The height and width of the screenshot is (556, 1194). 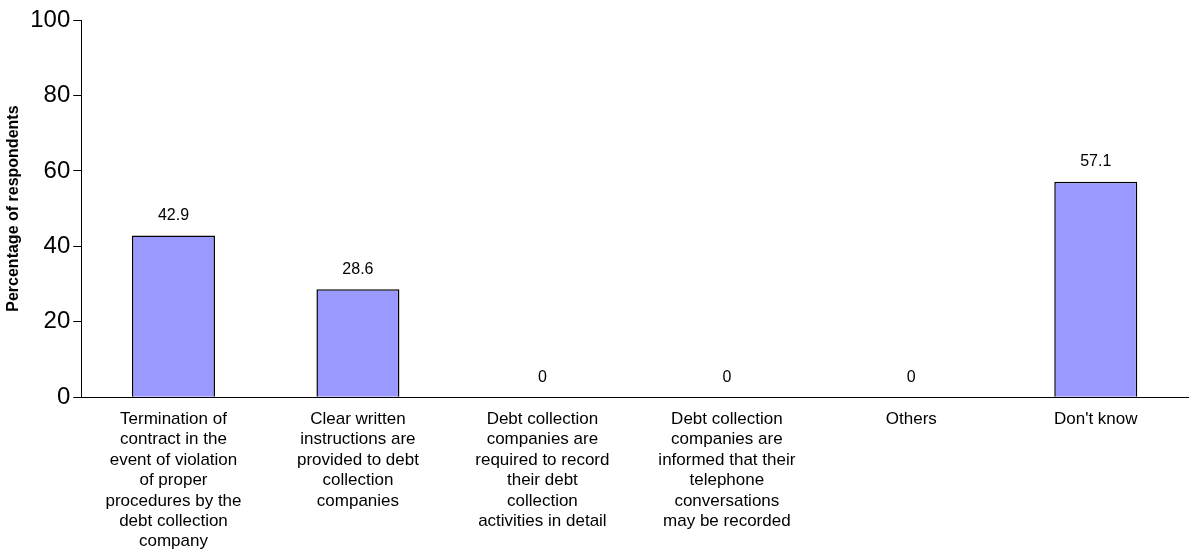 What do you see at coordinates (13, 208) in the screenshot?
I see `y-axis-title: Percentage of respondents` at bounding box center [13, 208].